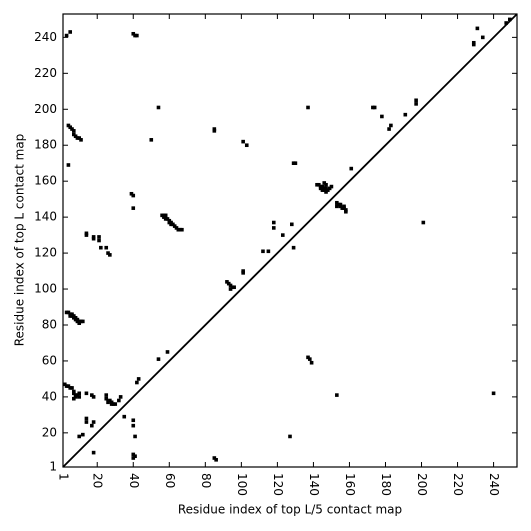  I want to click on x-tick-label: 100, so click(242, 484).